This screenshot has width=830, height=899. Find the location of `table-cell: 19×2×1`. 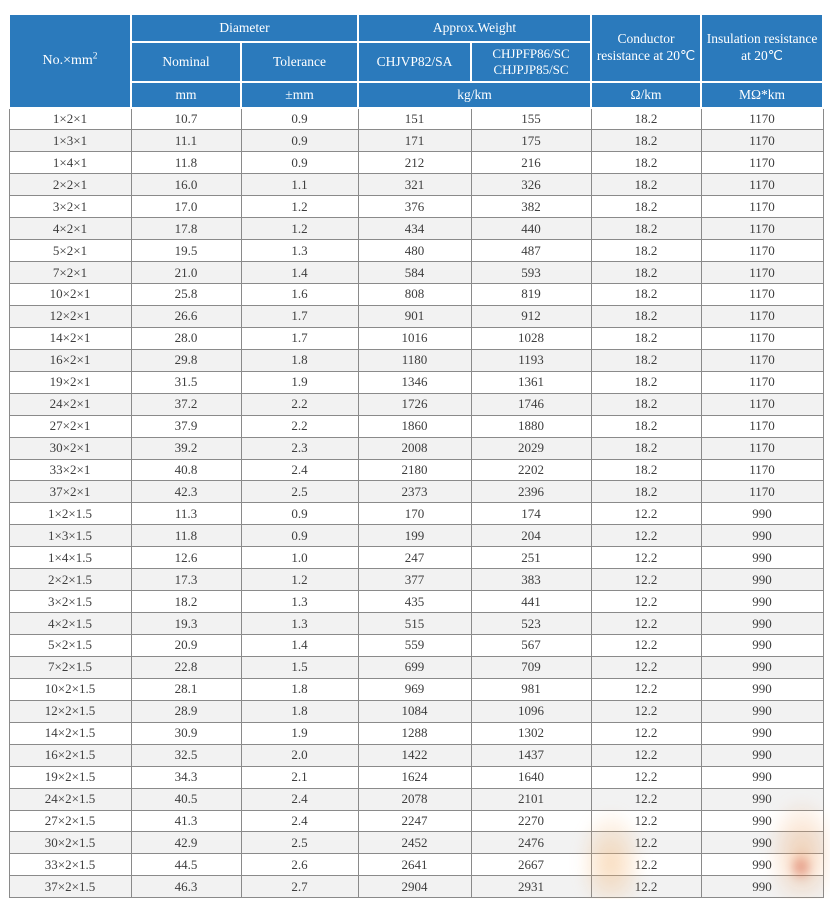

table-cell: 19×2×1 is located at coordinates (70, 382).